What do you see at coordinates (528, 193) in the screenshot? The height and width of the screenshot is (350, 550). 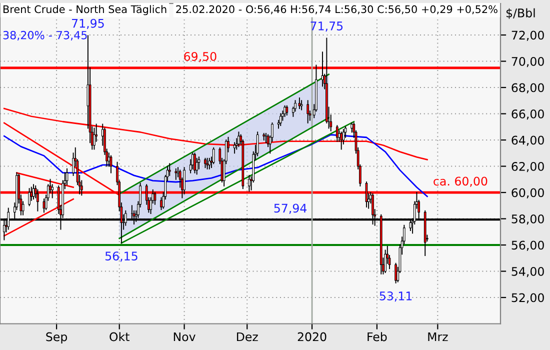 I see `y-tick-label: 60,00` at bounding box center [528, 193].